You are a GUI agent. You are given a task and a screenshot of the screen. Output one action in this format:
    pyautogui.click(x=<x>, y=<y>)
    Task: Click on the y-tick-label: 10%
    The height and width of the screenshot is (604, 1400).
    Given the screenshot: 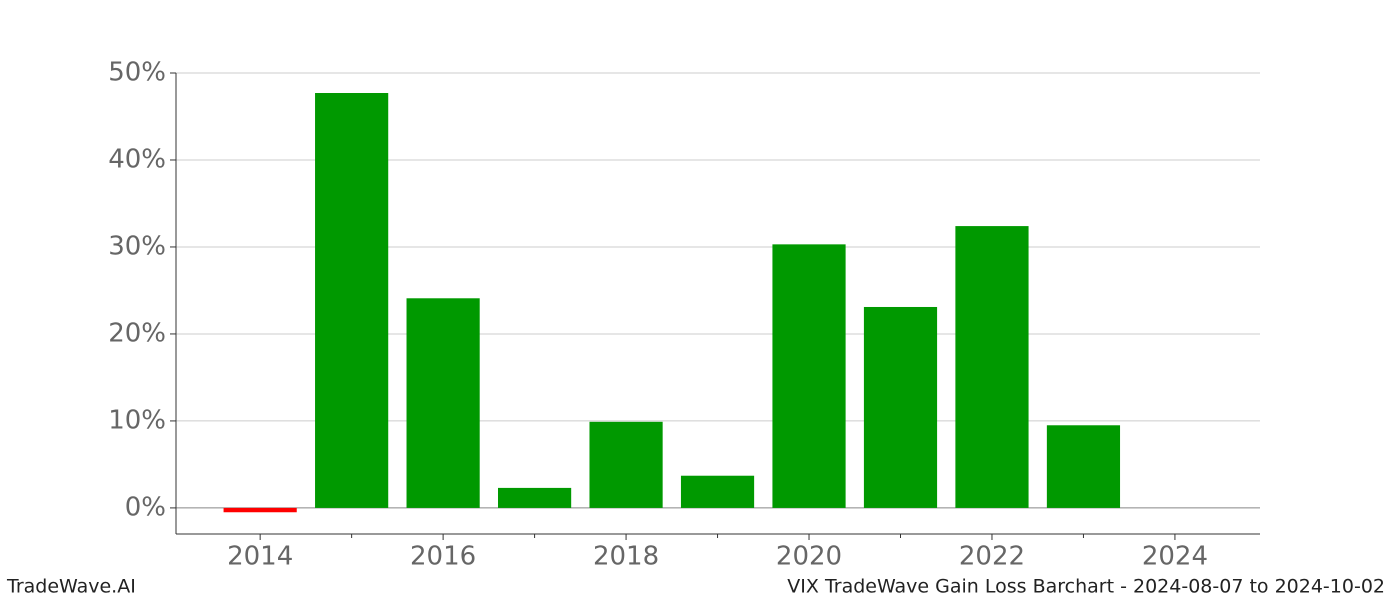 What is the action you would take?
    pyautogui.click(x=137, y=420)
    